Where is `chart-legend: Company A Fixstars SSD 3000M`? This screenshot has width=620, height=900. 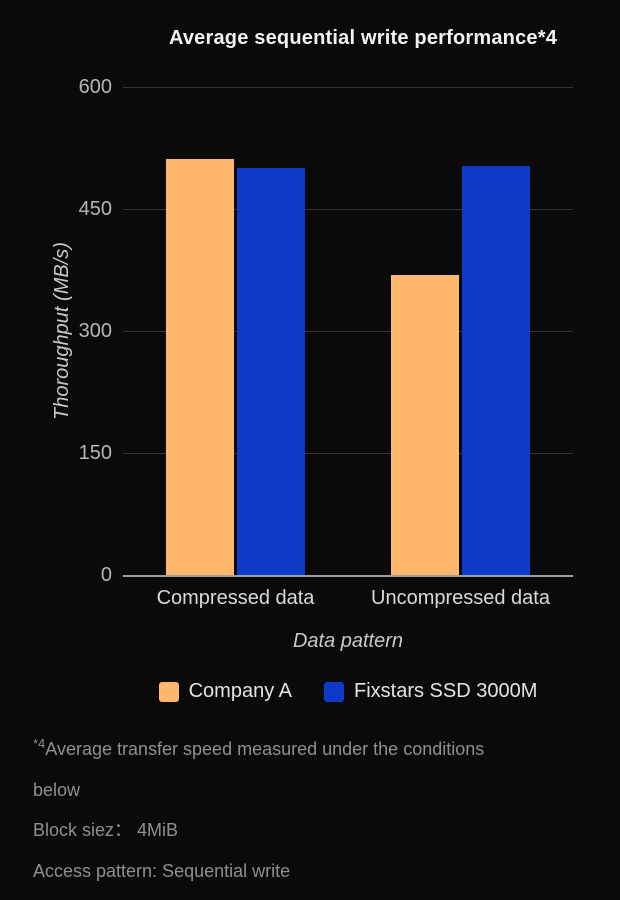 chart-legend: Company A Fixstars SSD 3000M is located at coordinates (348, 691).